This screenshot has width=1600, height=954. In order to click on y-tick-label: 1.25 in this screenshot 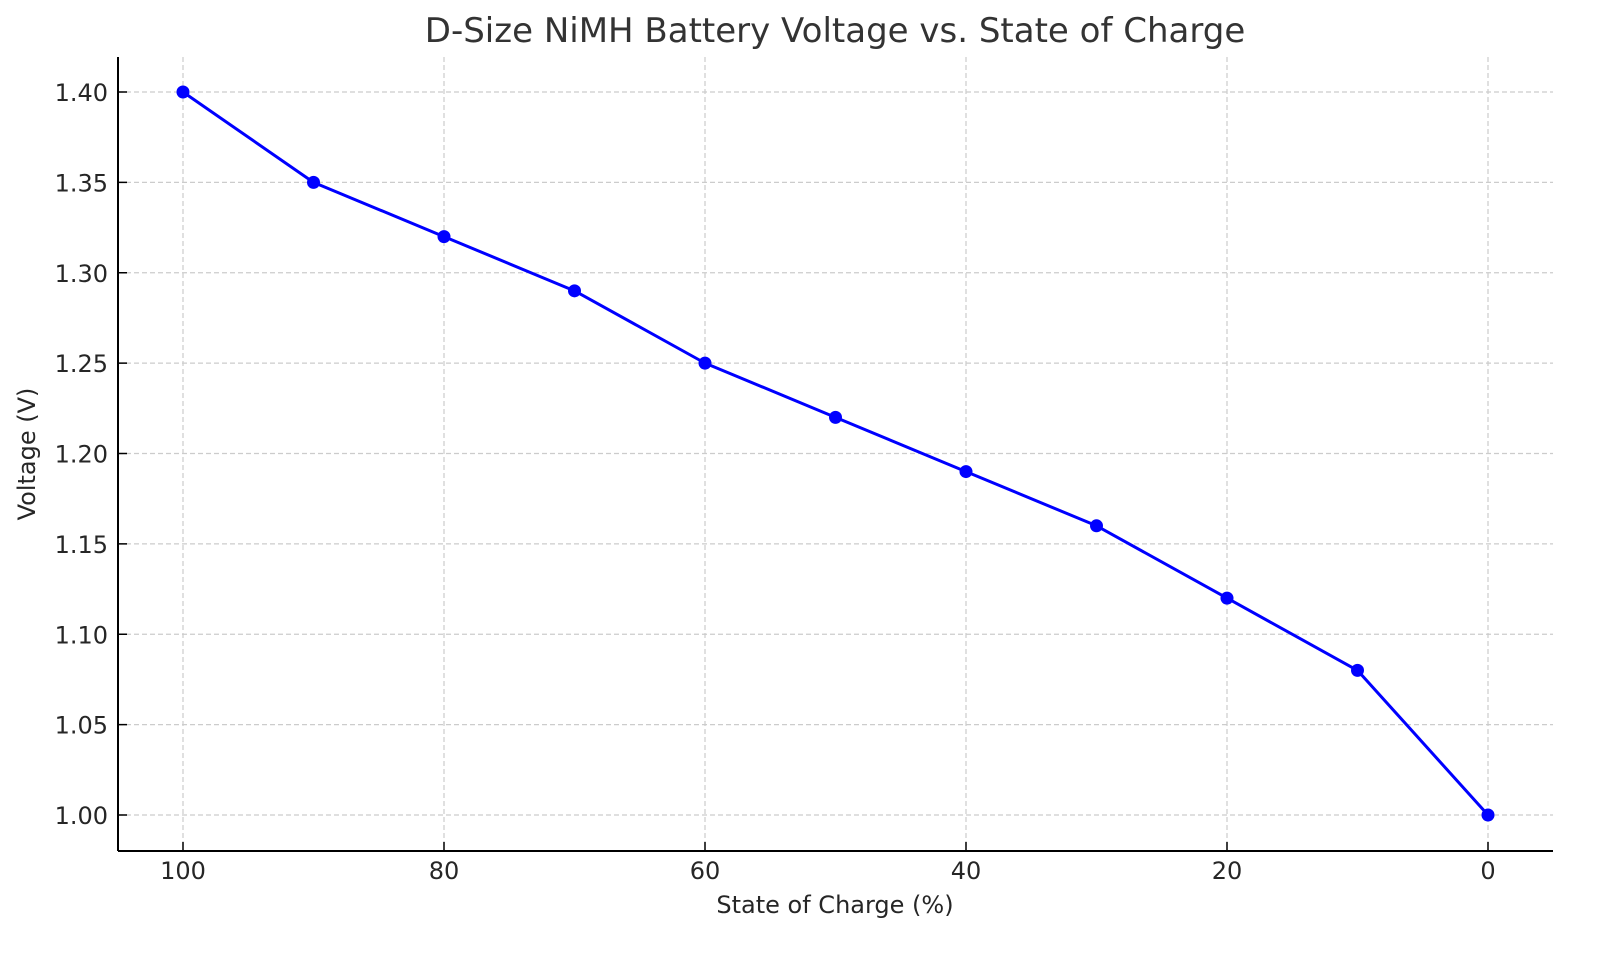, I will do `click(81, 364)`.